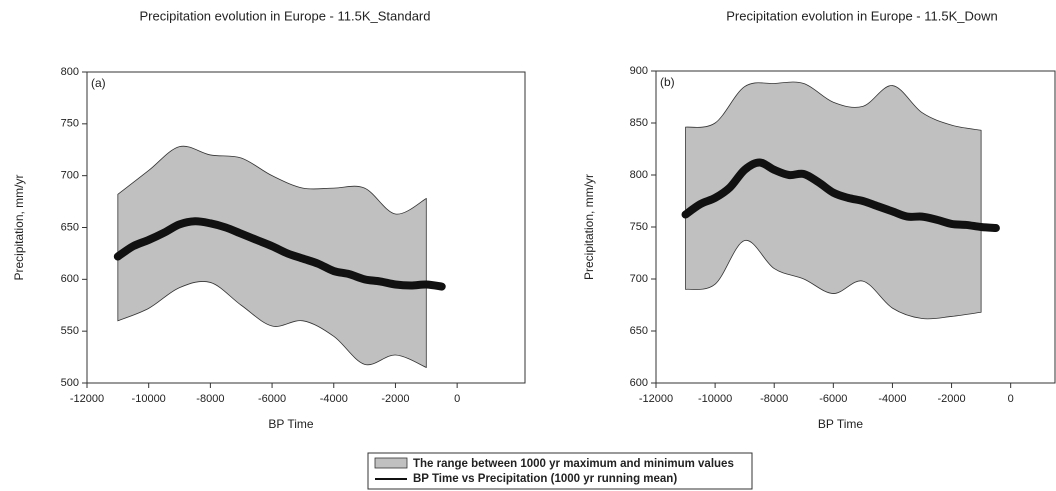  I want to click on panel-label: (a), so click(98, 83).